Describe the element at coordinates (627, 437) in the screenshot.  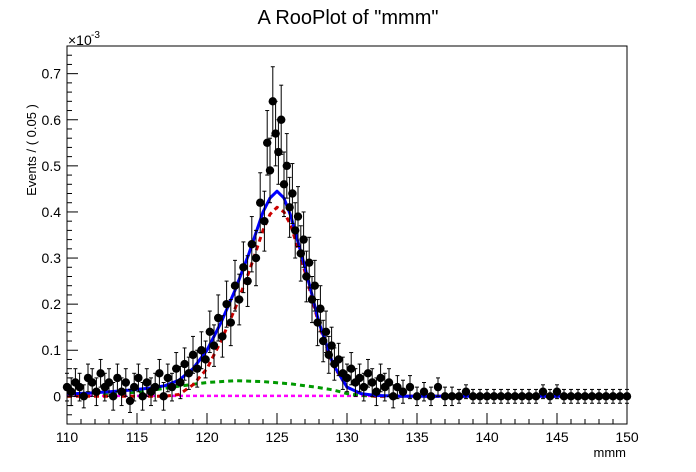
I see `x-tick-label: 150` at that location.